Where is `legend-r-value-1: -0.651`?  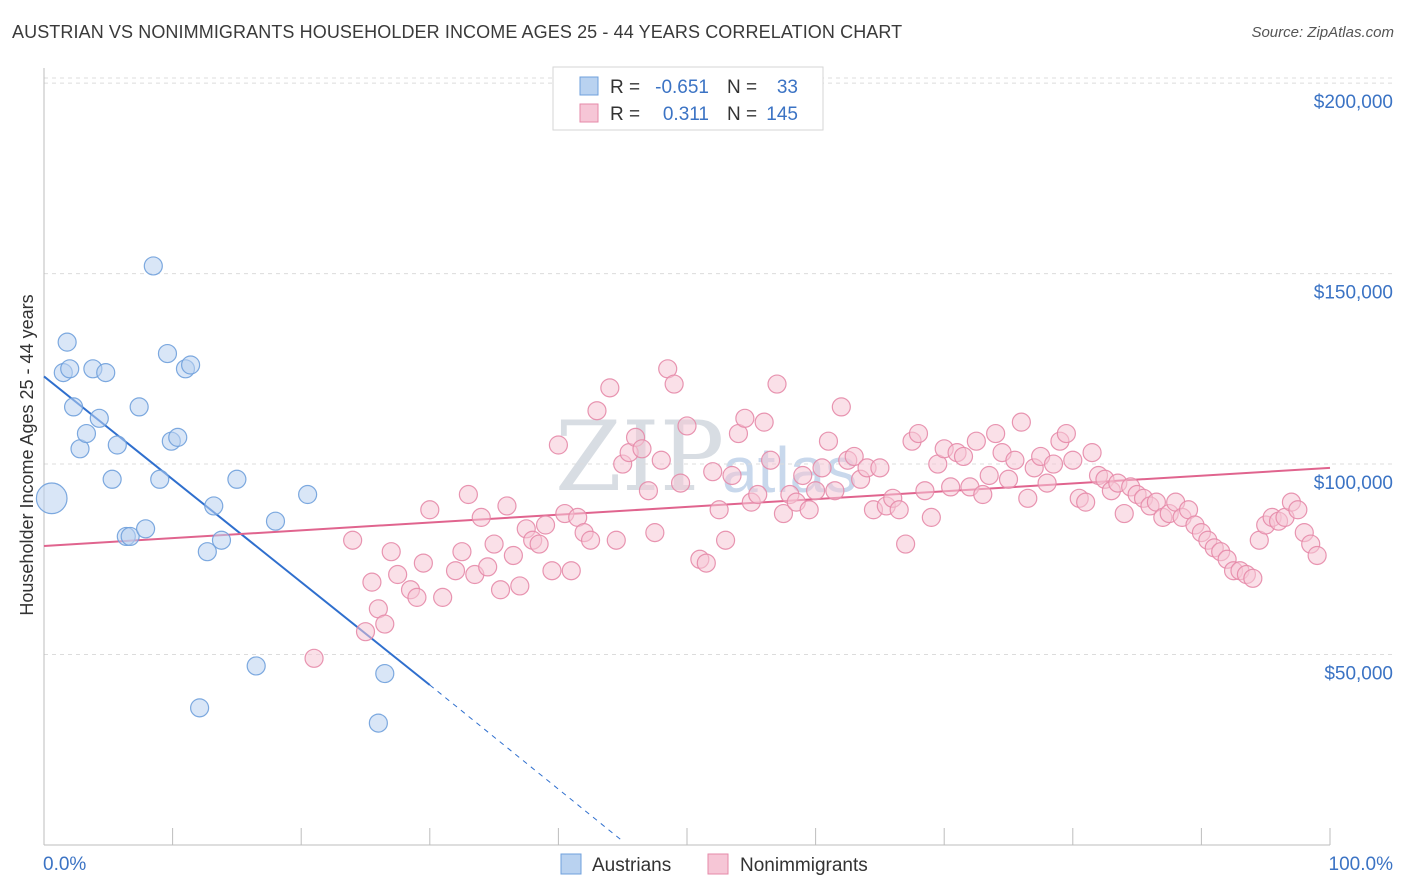
legend-r-value-1: -0.651 is located at coordinates (682, 87).